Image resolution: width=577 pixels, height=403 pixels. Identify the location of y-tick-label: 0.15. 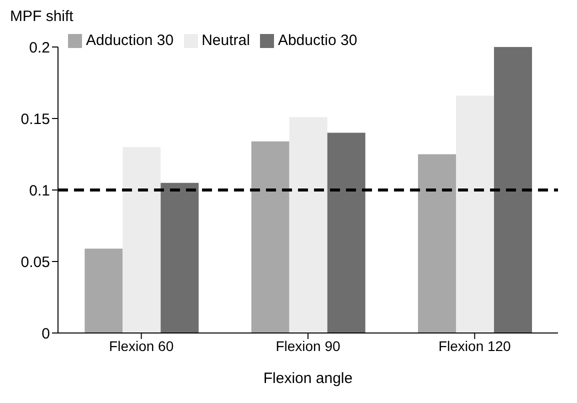
(35, 119).